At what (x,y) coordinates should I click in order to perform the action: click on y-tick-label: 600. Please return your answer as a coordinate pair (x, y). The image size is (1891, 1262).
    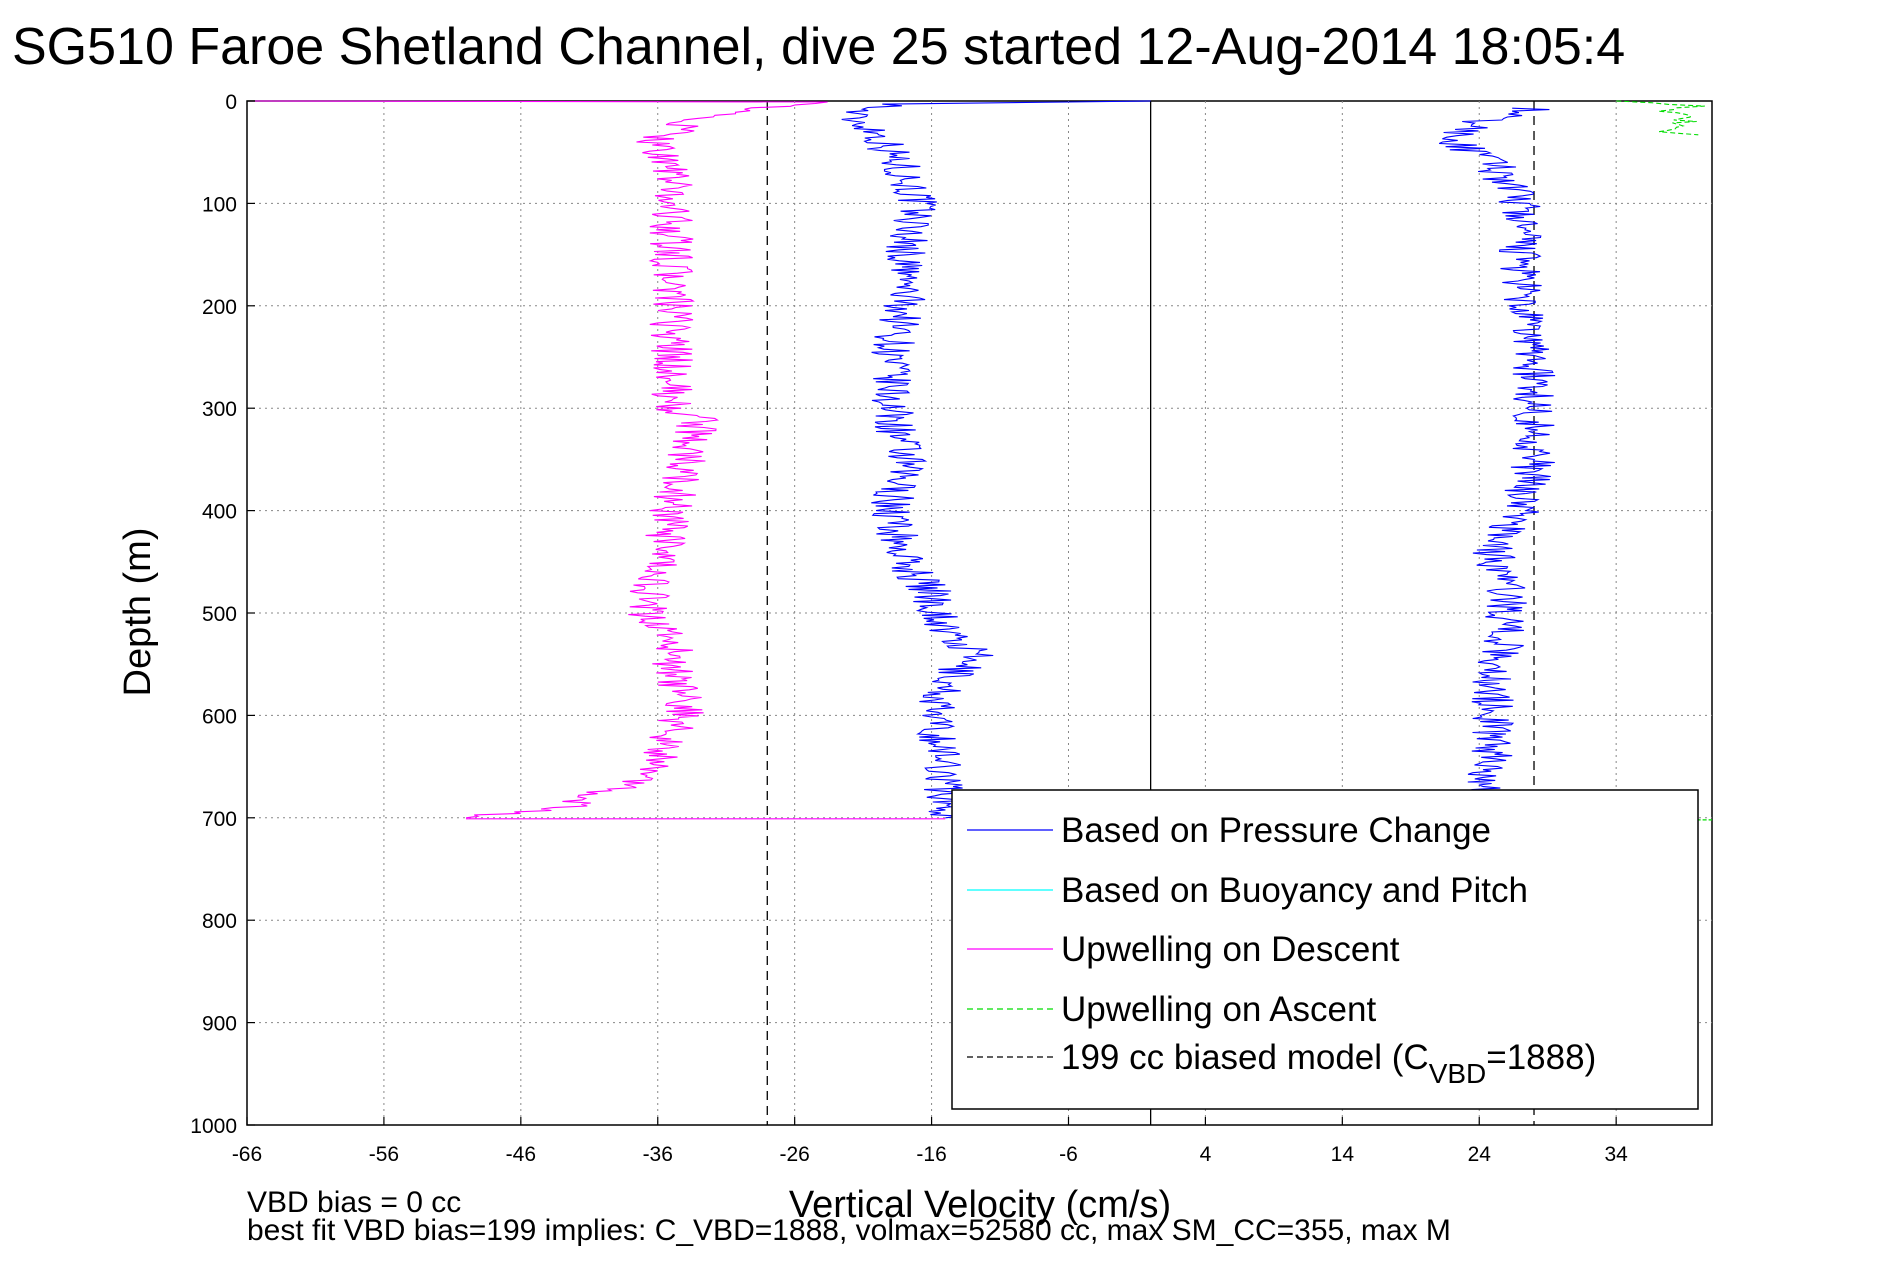
    Looking at the image, I should click on (219, 716).